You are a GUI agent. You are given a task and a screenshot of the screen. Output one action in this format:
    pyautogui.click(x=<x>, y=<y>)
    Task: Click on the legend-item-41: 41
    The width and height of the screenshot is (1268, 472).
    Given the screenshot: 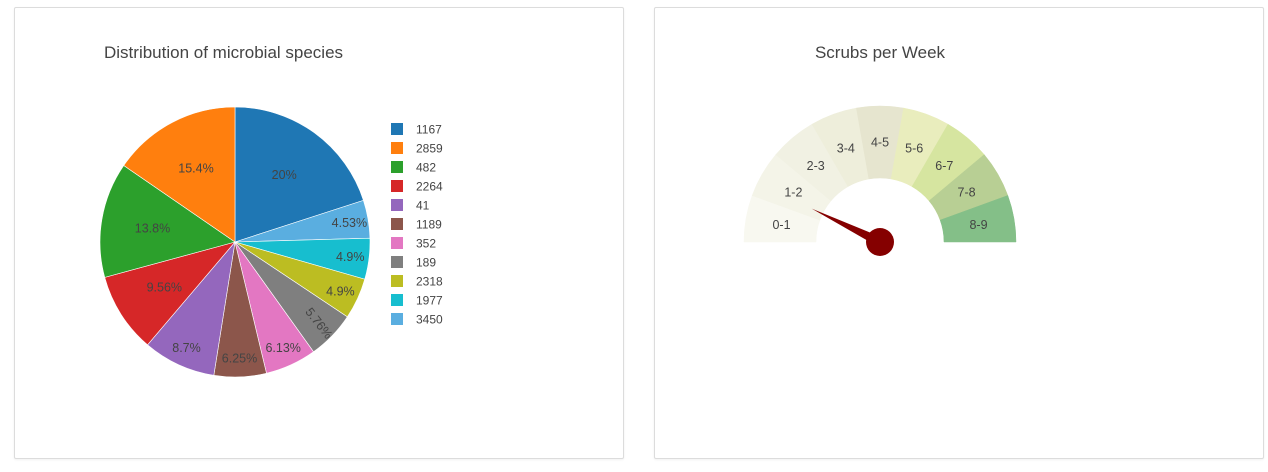 What is the action you would take?
    pyautogui.click(x=410, y=206)
    